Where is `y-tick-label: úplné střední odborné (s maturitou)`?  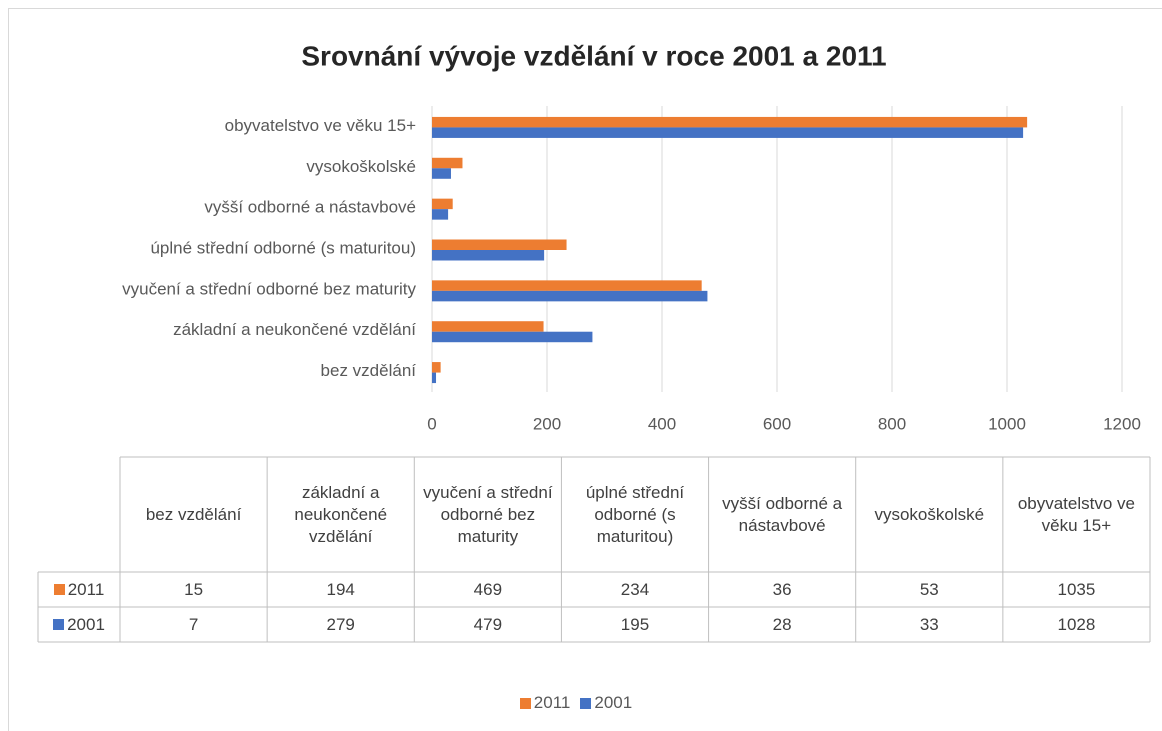 y-tick-label: úplné střední odborné (s maturitou) is located at coordinates (283, 247).